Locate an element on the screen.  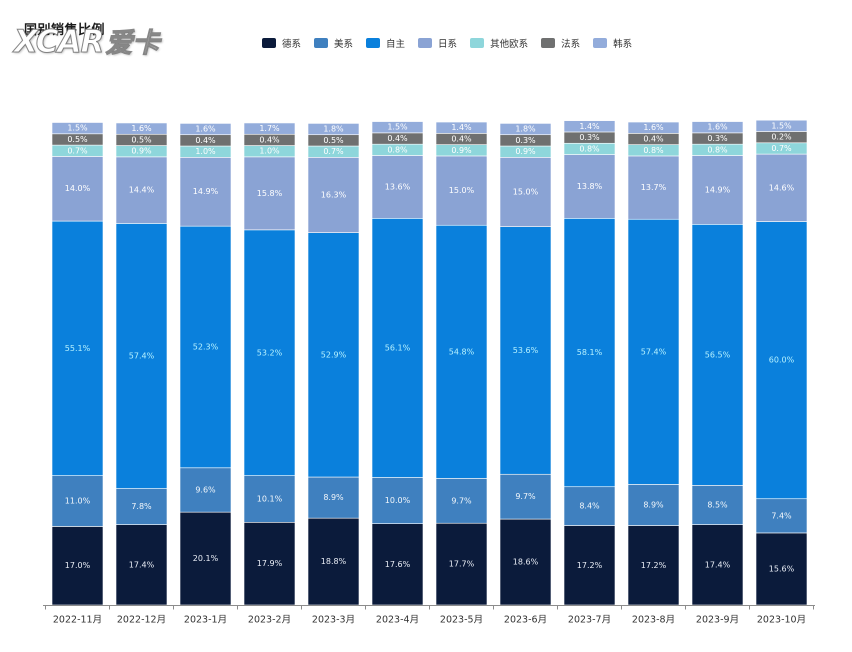
data-label: 53.6% is located at coordinates (526, 350).